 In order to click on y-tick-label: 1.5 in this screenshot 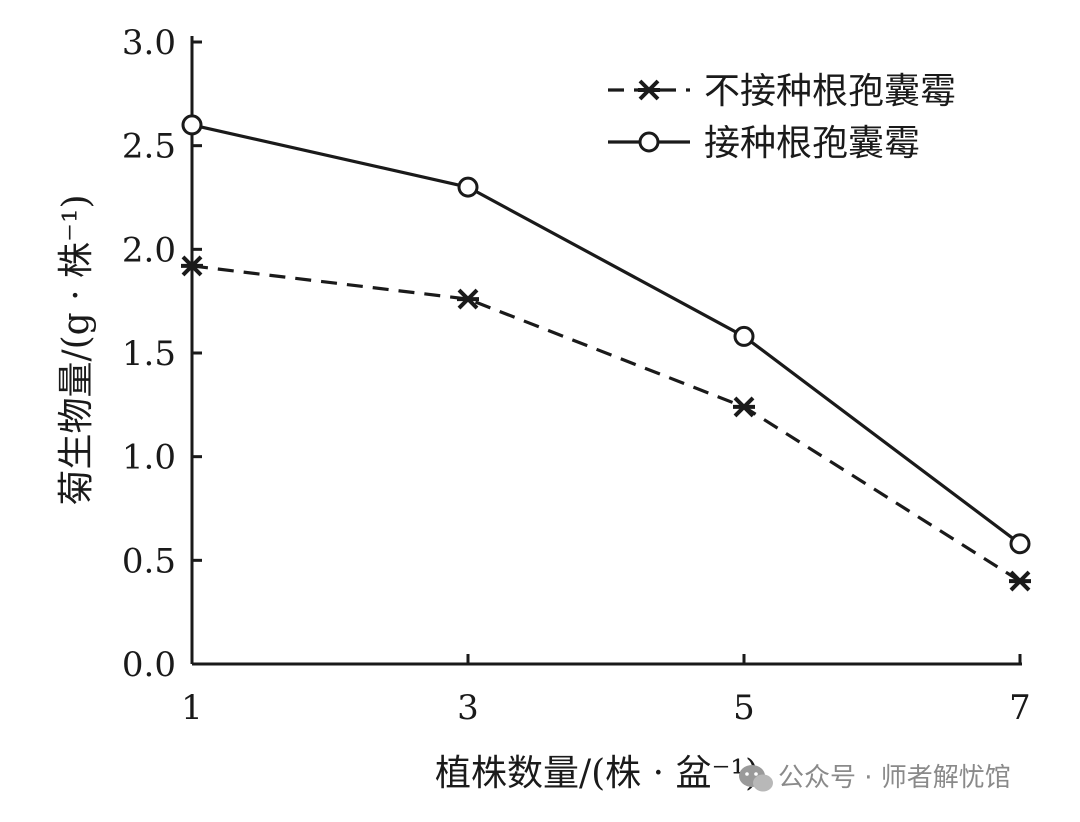, I will do `click(149, 354)`.